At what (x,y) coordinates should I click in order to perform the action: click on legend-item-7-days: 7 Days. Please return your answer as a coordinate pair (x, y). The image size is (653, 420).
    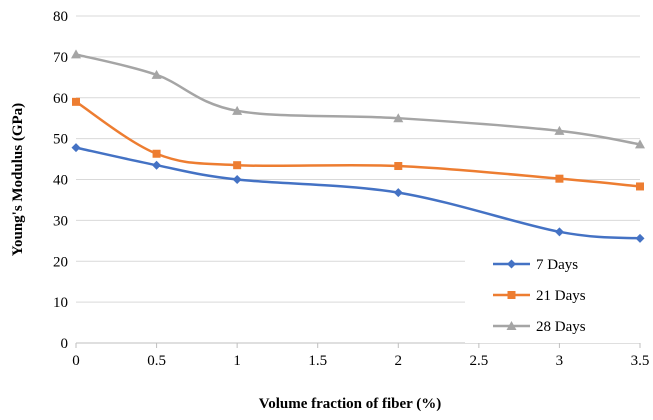
    Looking at the image, I should click on (535, 265).